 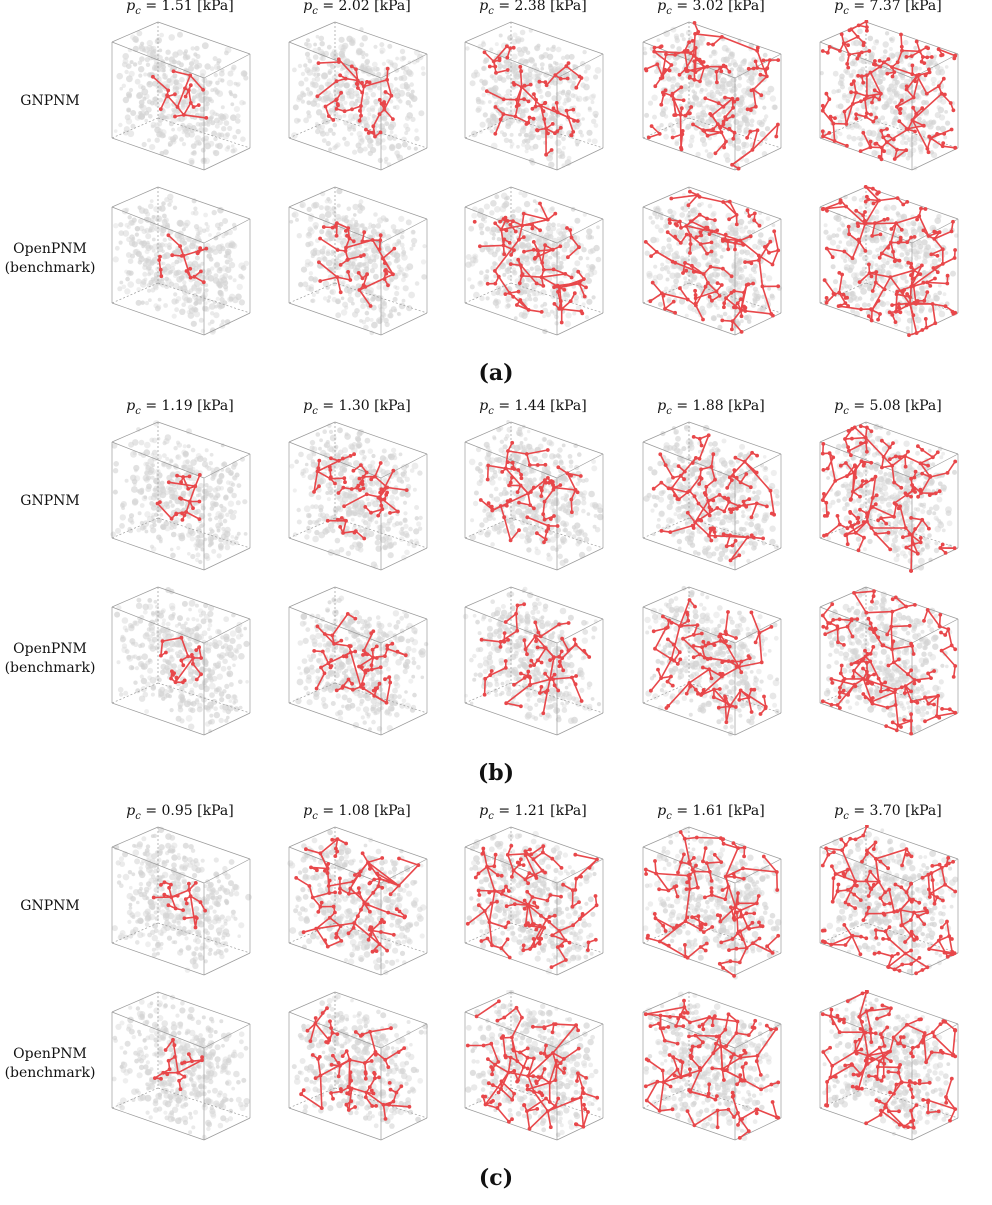 I want to click on pressure-value: 1.88, so click(x=708, y=406).